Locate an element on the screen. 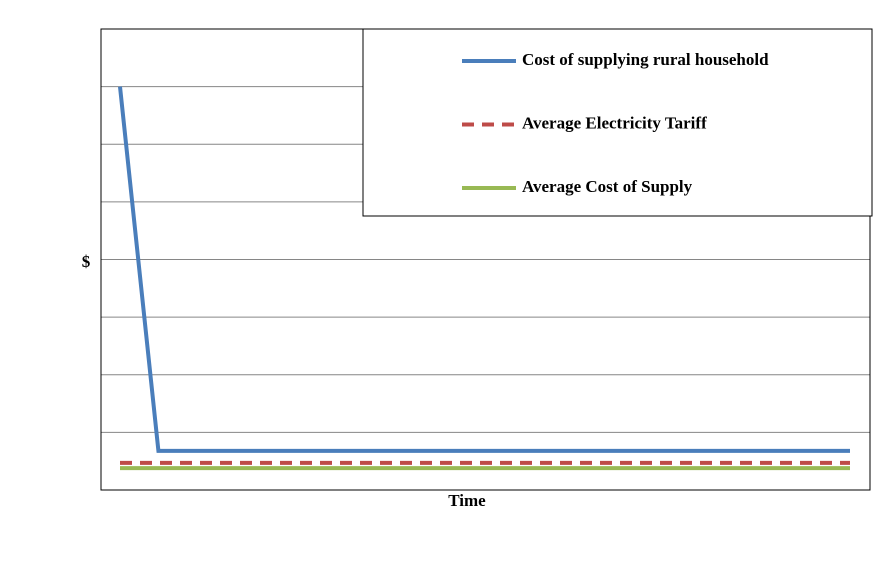 The image size is (886, 561). x-axis-label: Time is located at coordinates (467, 500).